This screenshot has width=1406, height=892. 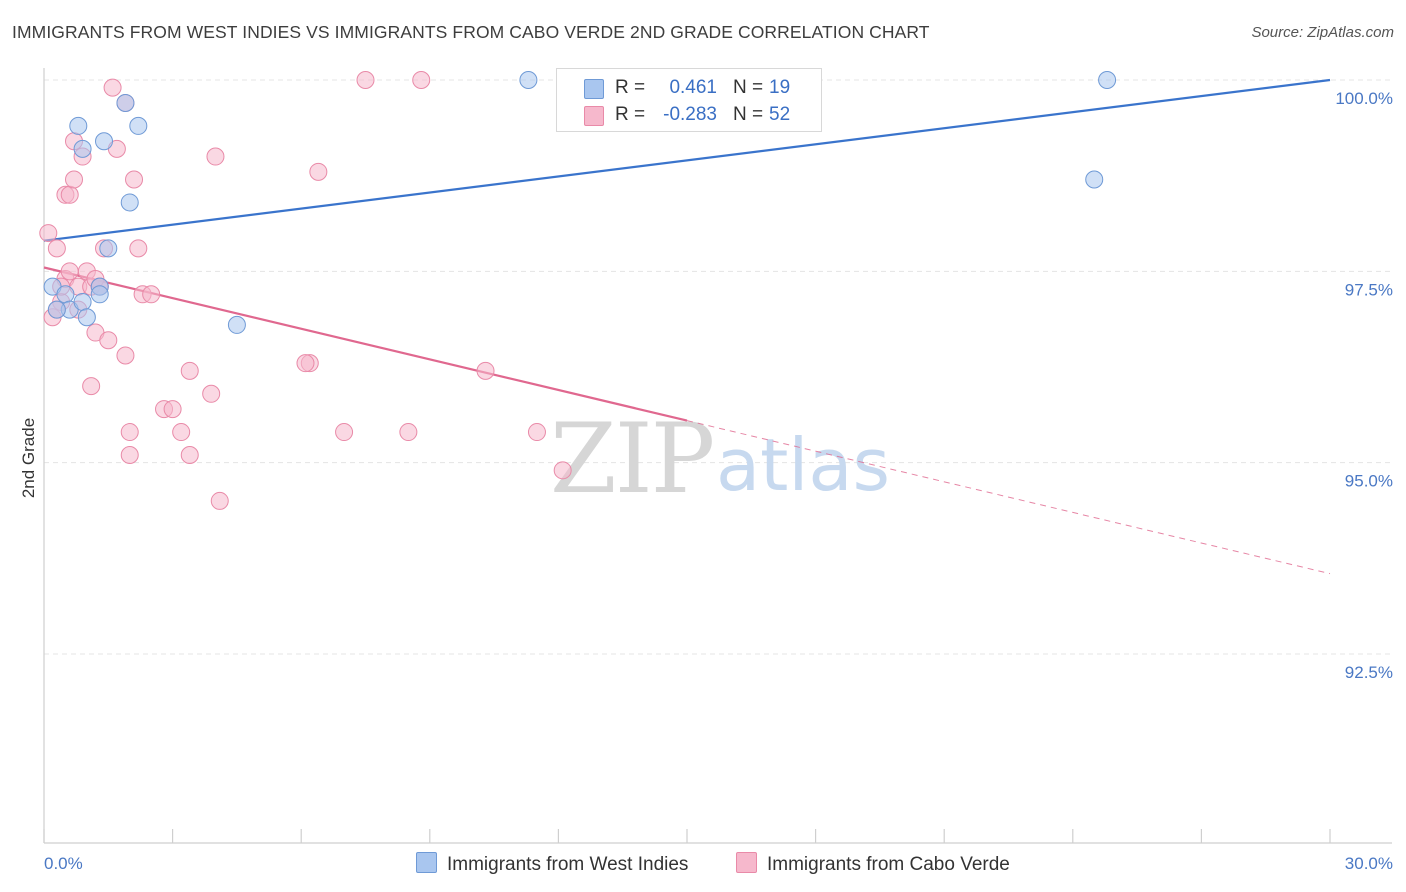 I want to click on x-tick-labels: 0.0% 30.0%, so click(x=718, y=863).